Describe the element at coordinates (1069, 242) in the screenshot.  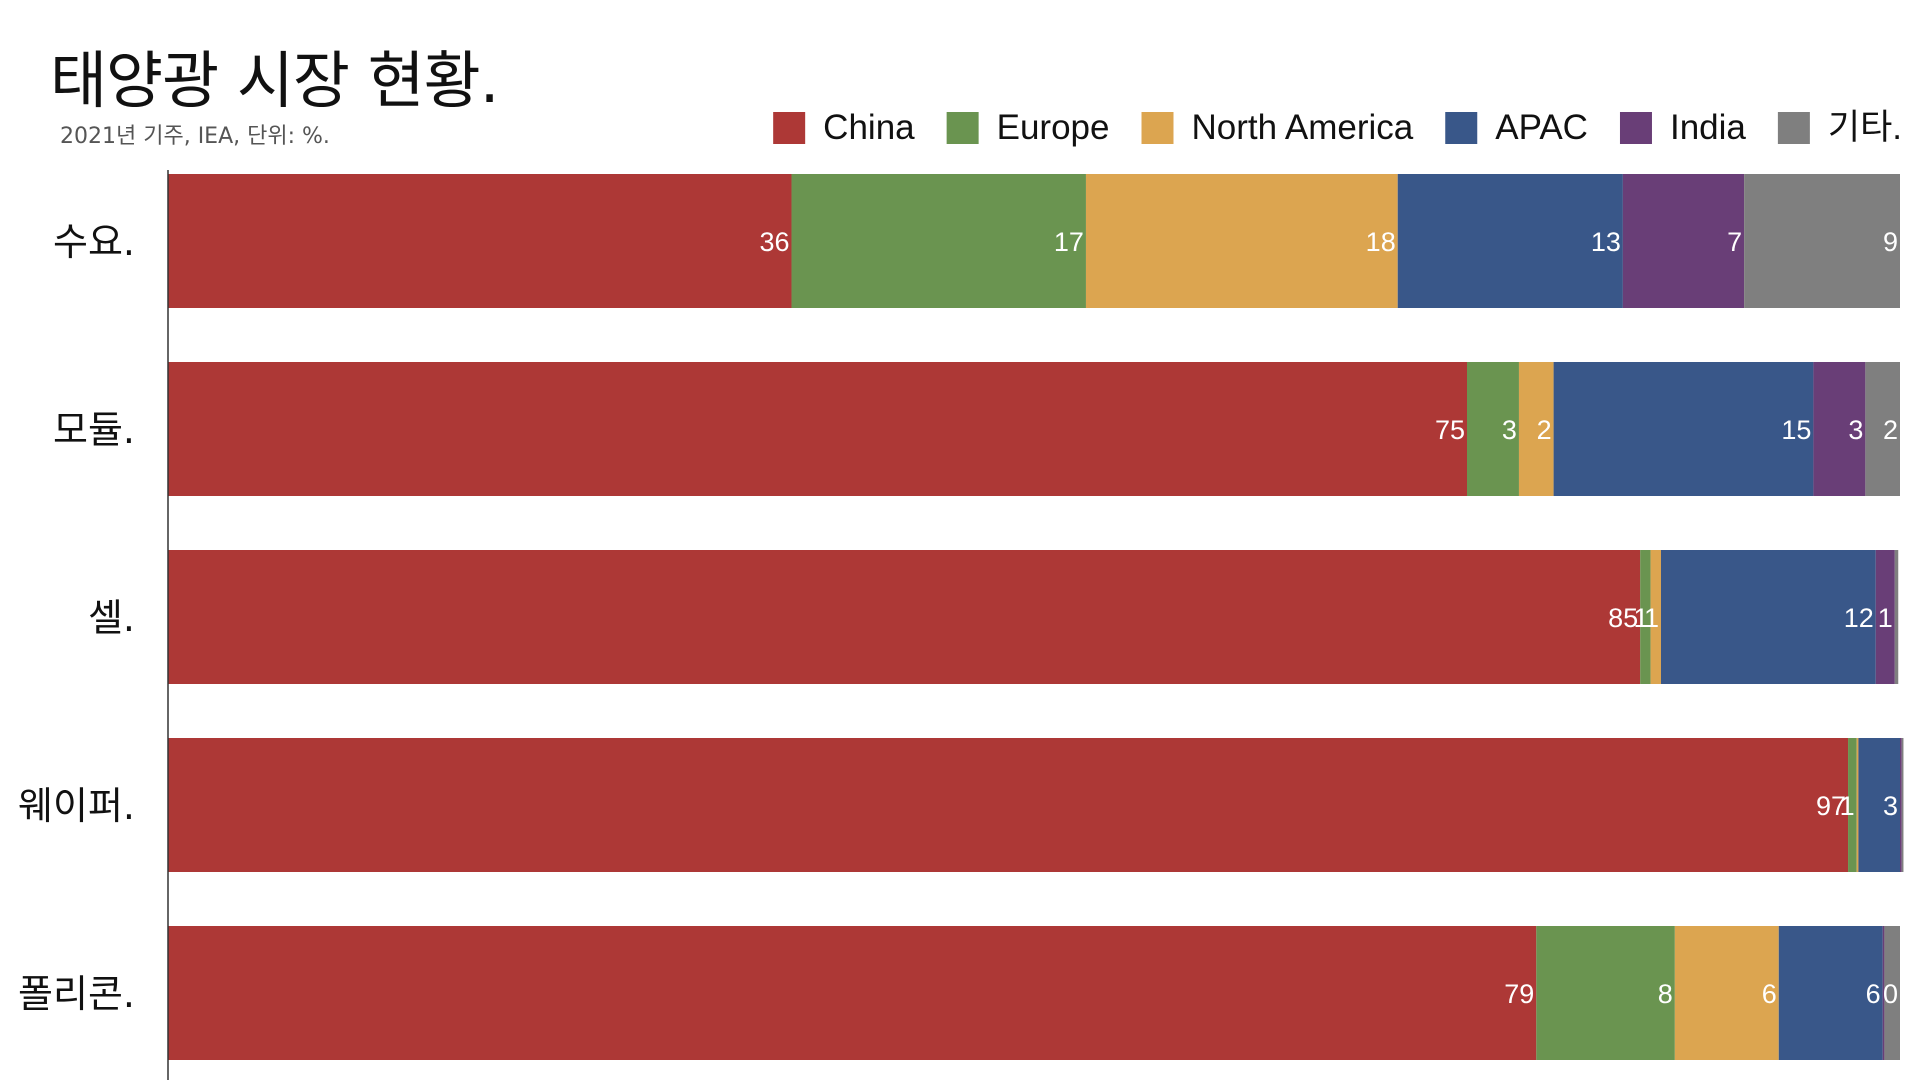
I see `data-label: 17` at that location.